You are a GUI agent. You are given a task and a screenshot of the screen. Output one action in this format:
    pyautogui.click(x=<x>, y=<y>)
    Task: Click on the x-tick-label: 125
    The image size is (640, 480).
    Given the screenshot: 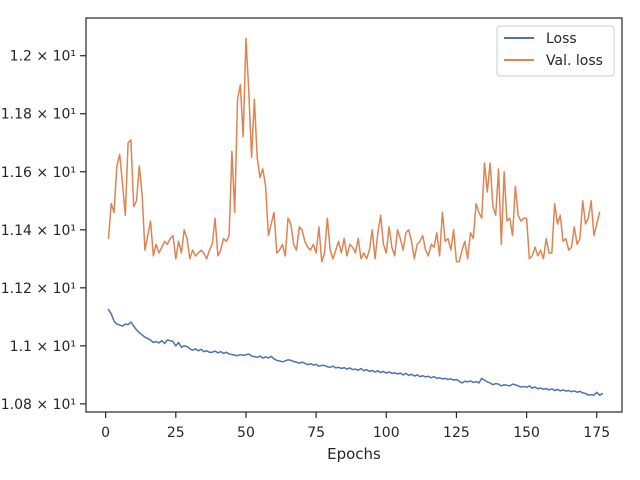 What is the action you would take?
    pyautogui.click(x=456, y=433)
    